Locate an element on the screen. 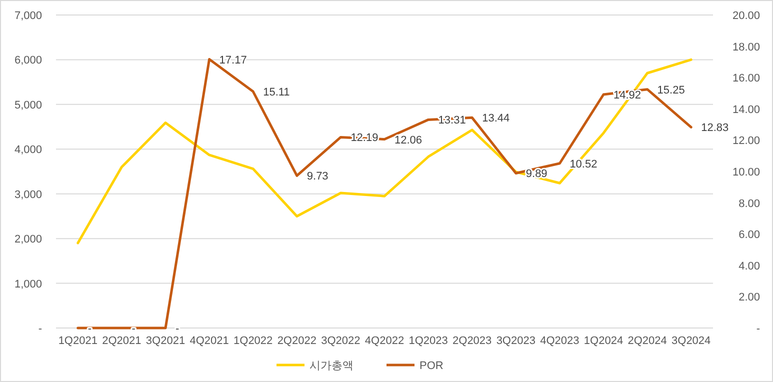  y2-tick-label: 12.00 is located at coordinates (746, 141).